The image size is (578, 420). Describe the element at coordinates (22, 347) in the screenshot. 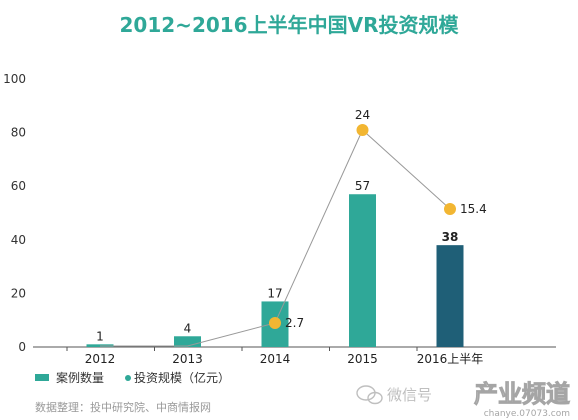

I see `y-tick-label: 0` at that location.